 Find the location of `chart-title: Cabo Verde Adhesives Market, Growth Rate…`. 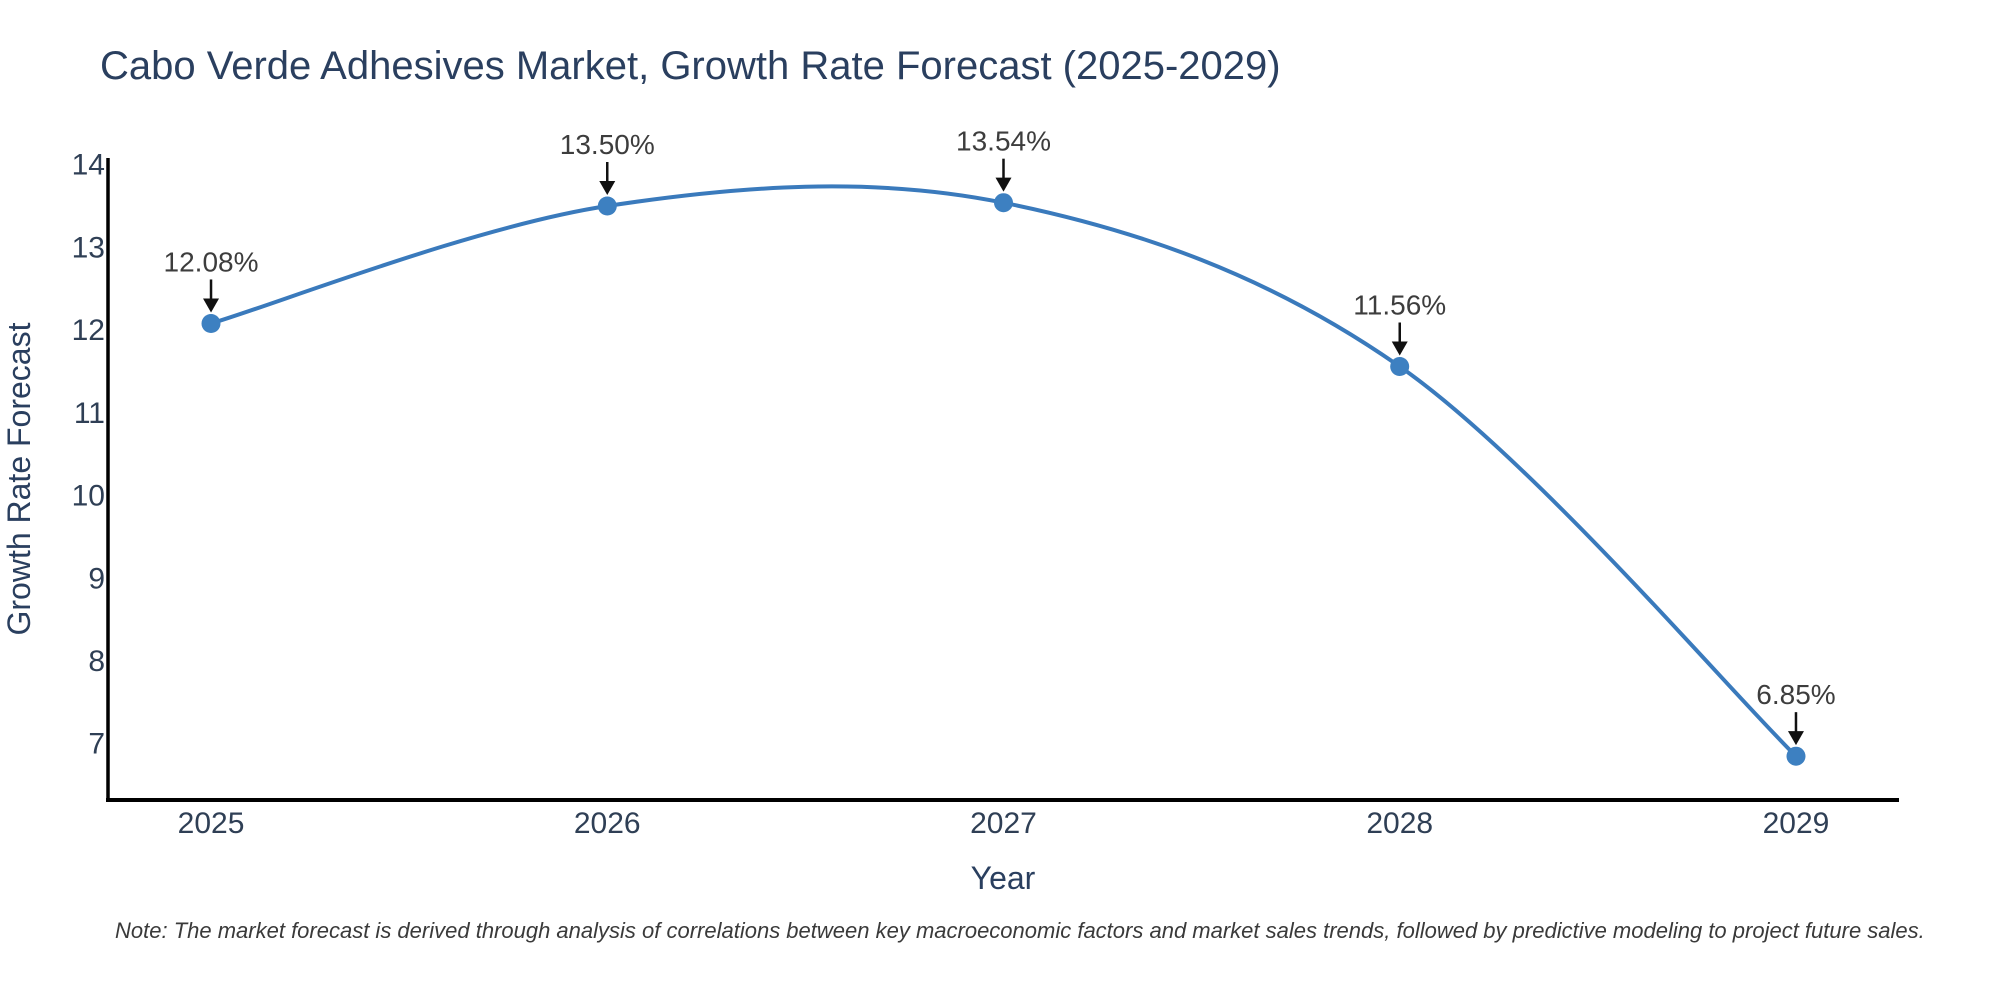

chart-title: Cabo Verde Adhesives Market, Growth Rate… is located at coordinates (690, 66).